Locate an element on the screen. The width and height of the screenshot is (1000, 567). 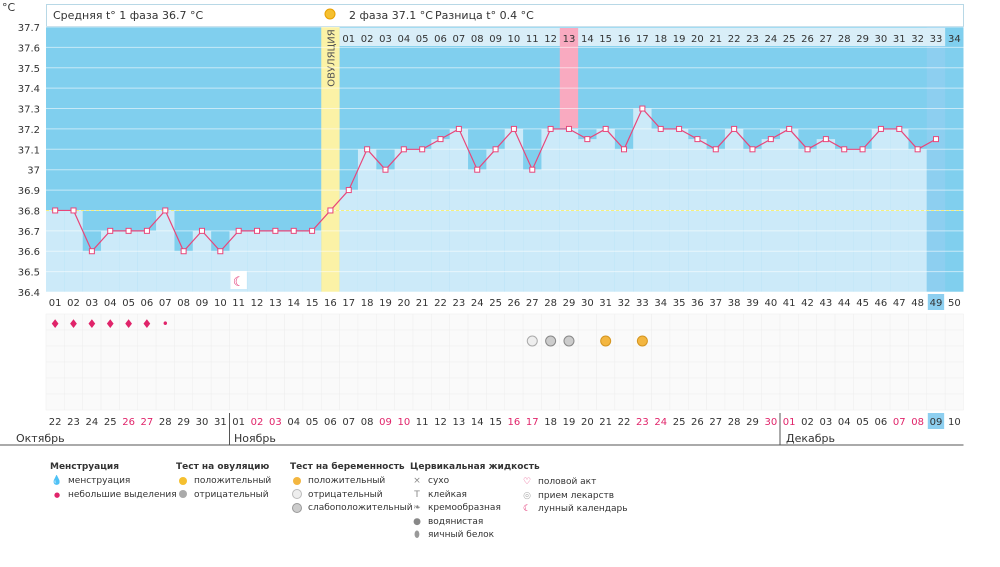
creamy-icon: ❧ is located at coordinates (417, 508).